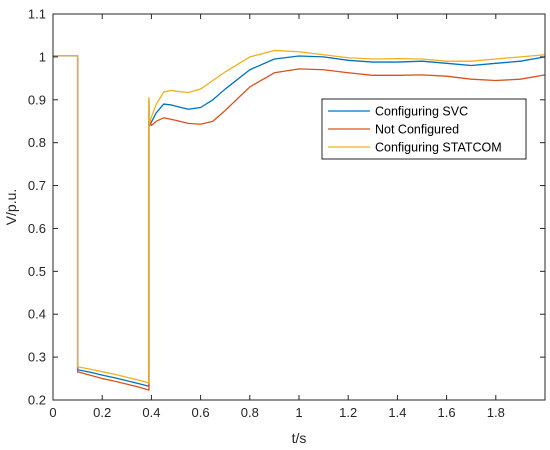 This screenshot has height=450, width=550. I want to click on y-tick-label: 0.3, so click(37, 357).